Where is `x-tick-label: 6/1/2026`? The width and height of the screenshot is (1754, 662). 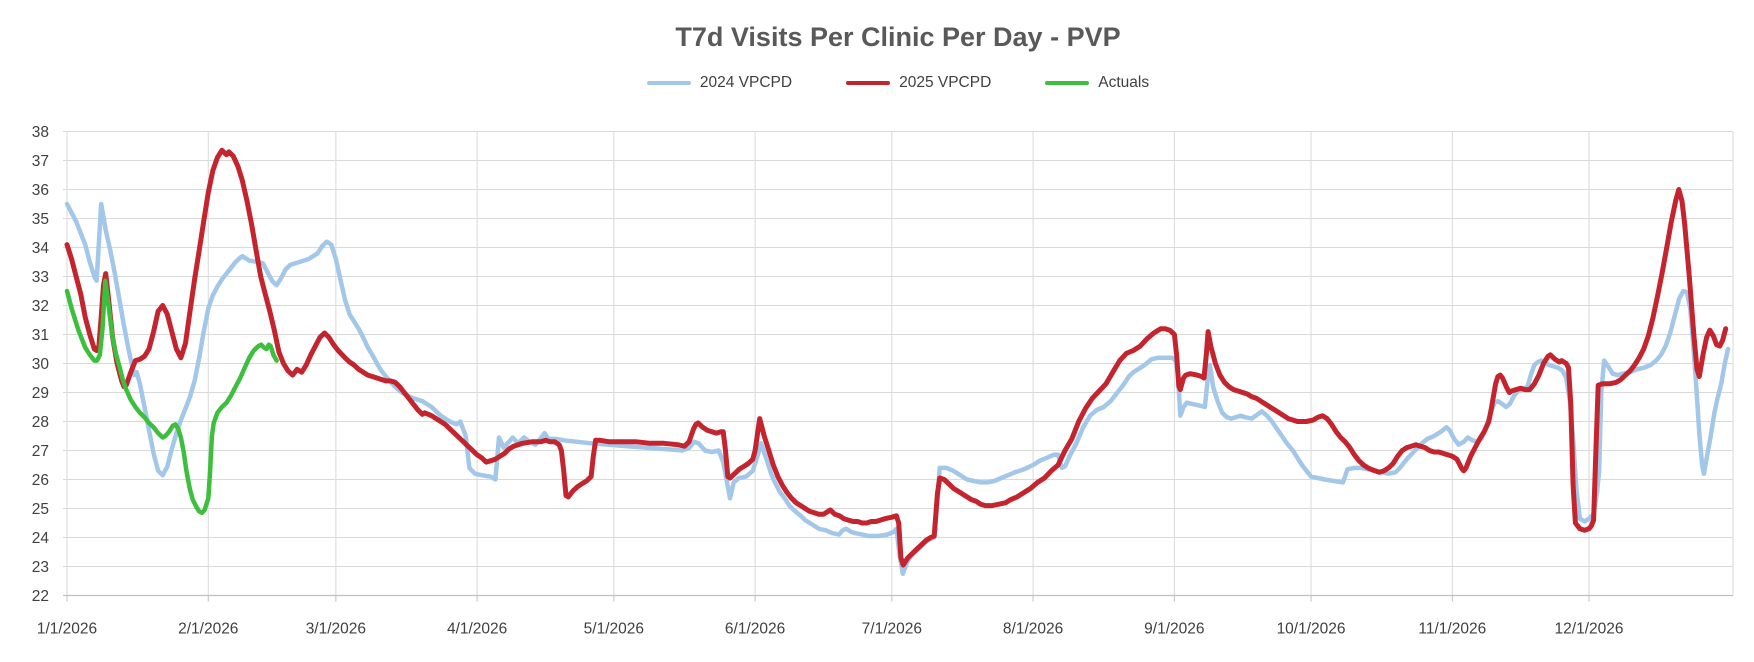
x-tick-label: 6/1/2026 is located at coordinates (755, 629).